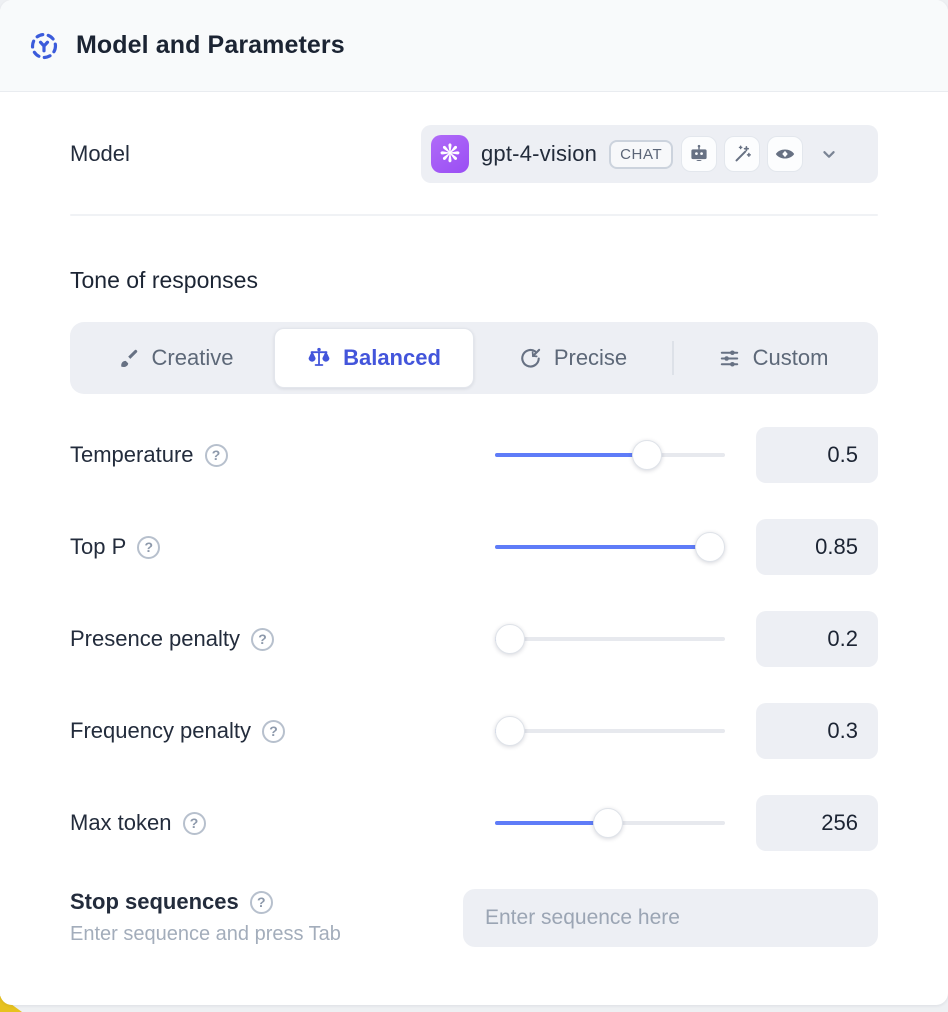 The image size is (948, 1012). I want to click on param-label: Frequency penalty, so click(160, 730).